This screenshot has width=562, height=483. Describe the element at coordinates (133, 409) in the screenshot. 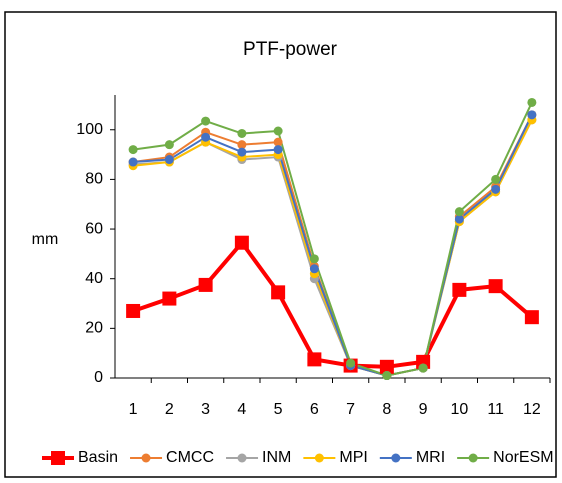

I see `x-tick-label: 1` at that location.